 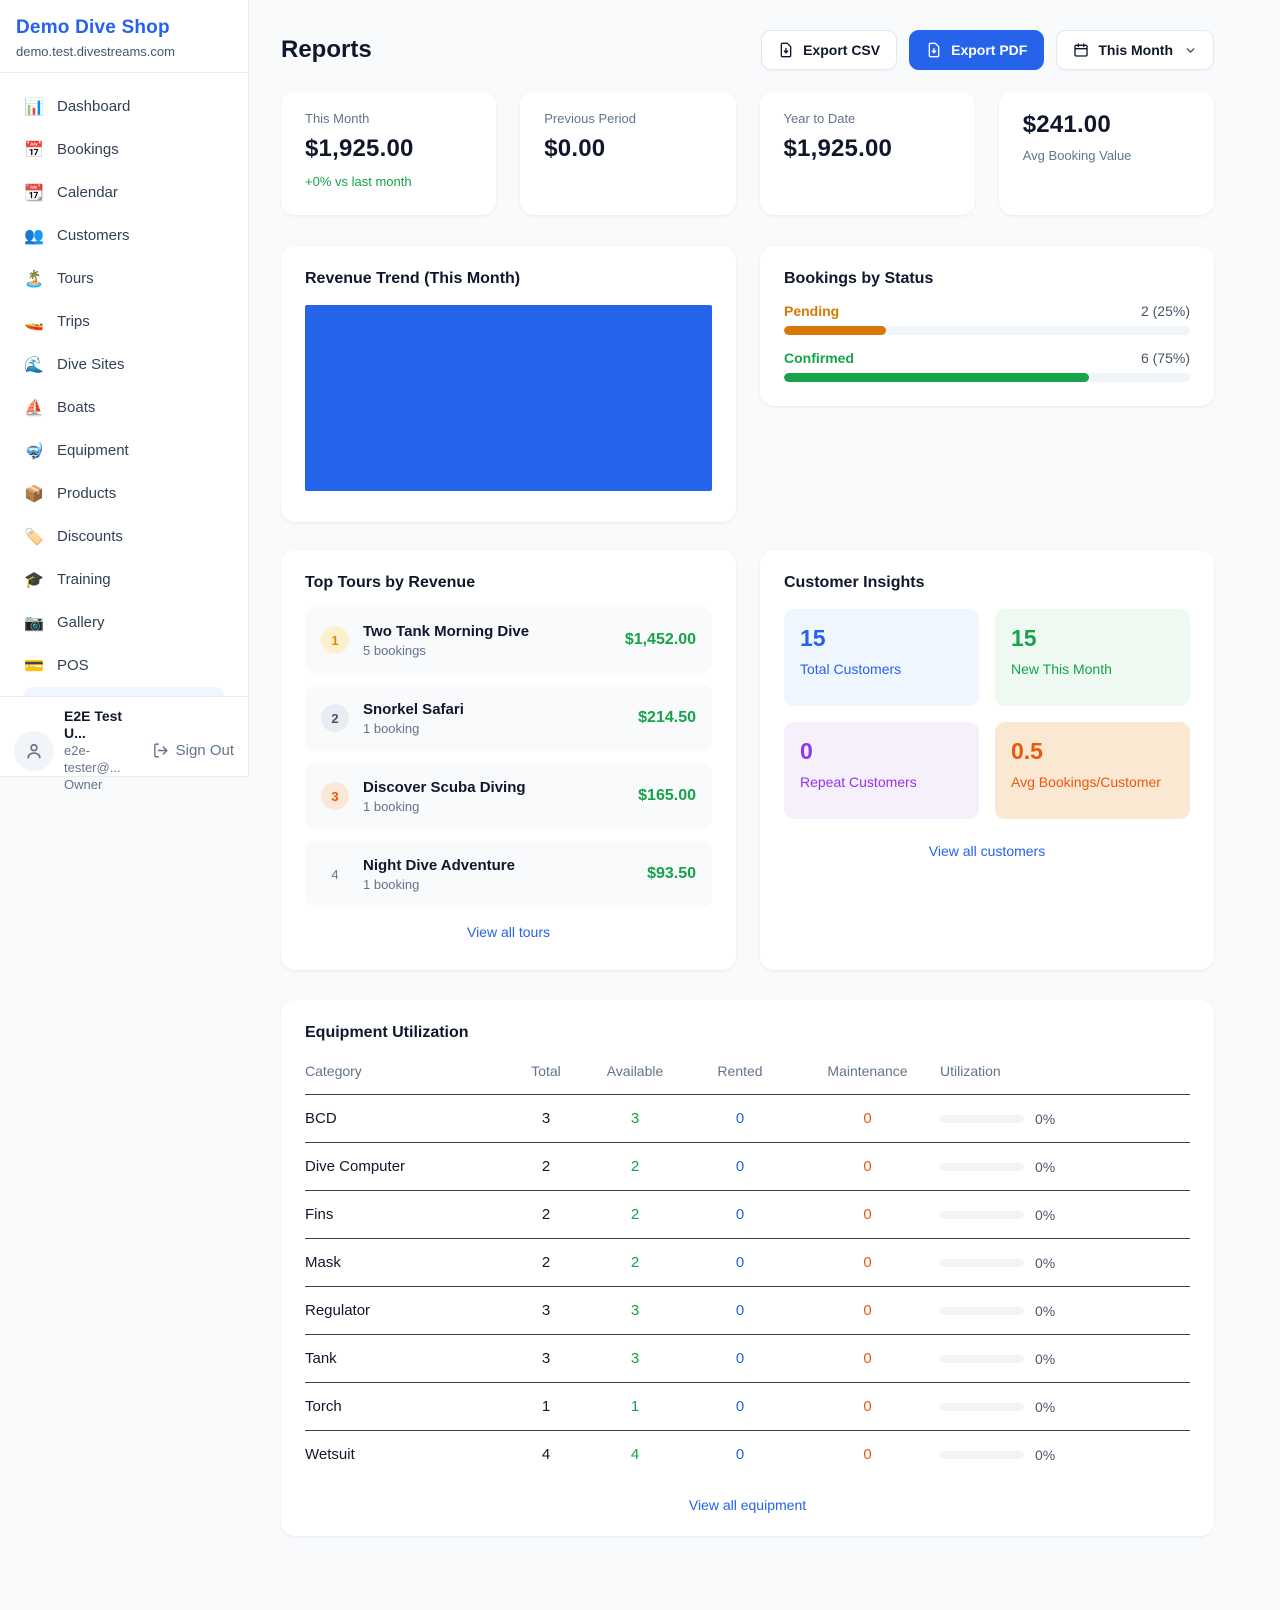 I want to click on rank-badge: 3, so click(x=335, y=796).